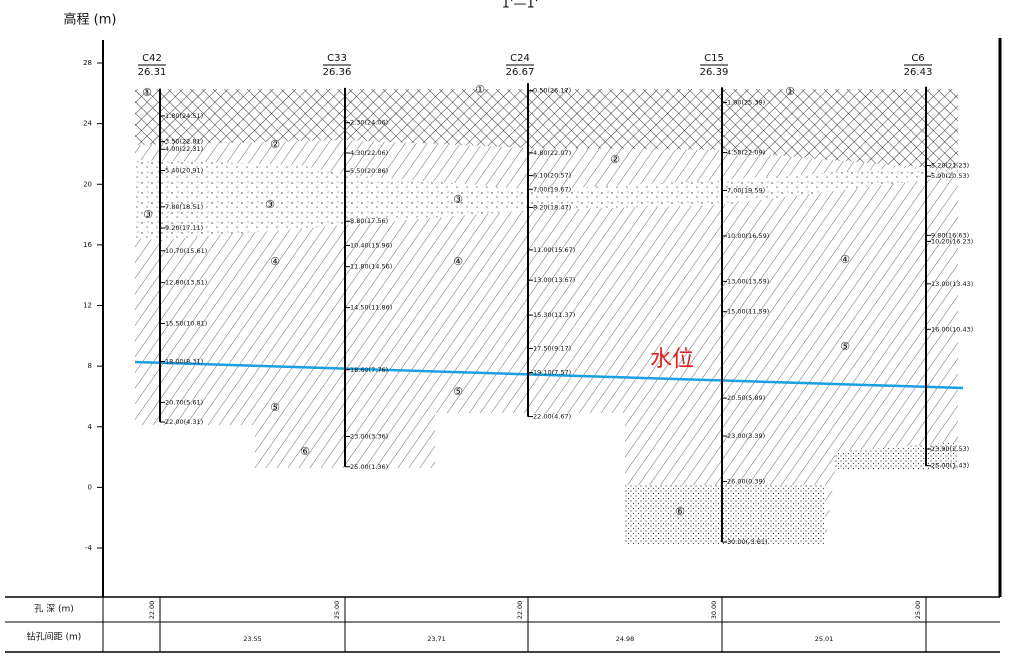 The image size is (1014, 657). I want to click on depth-label: 1.80(24.51), so click(184, 116).